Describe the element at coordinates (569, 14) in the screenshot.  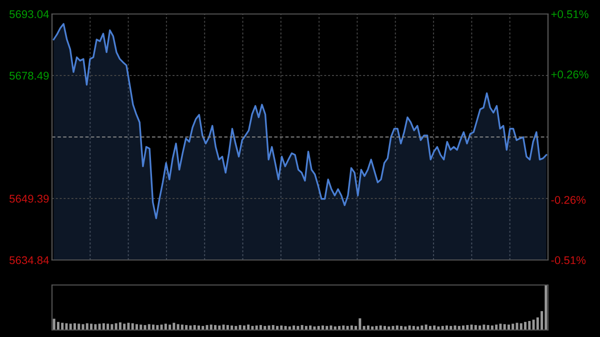
I see `y2-tick-label: +0.51%` at that location.